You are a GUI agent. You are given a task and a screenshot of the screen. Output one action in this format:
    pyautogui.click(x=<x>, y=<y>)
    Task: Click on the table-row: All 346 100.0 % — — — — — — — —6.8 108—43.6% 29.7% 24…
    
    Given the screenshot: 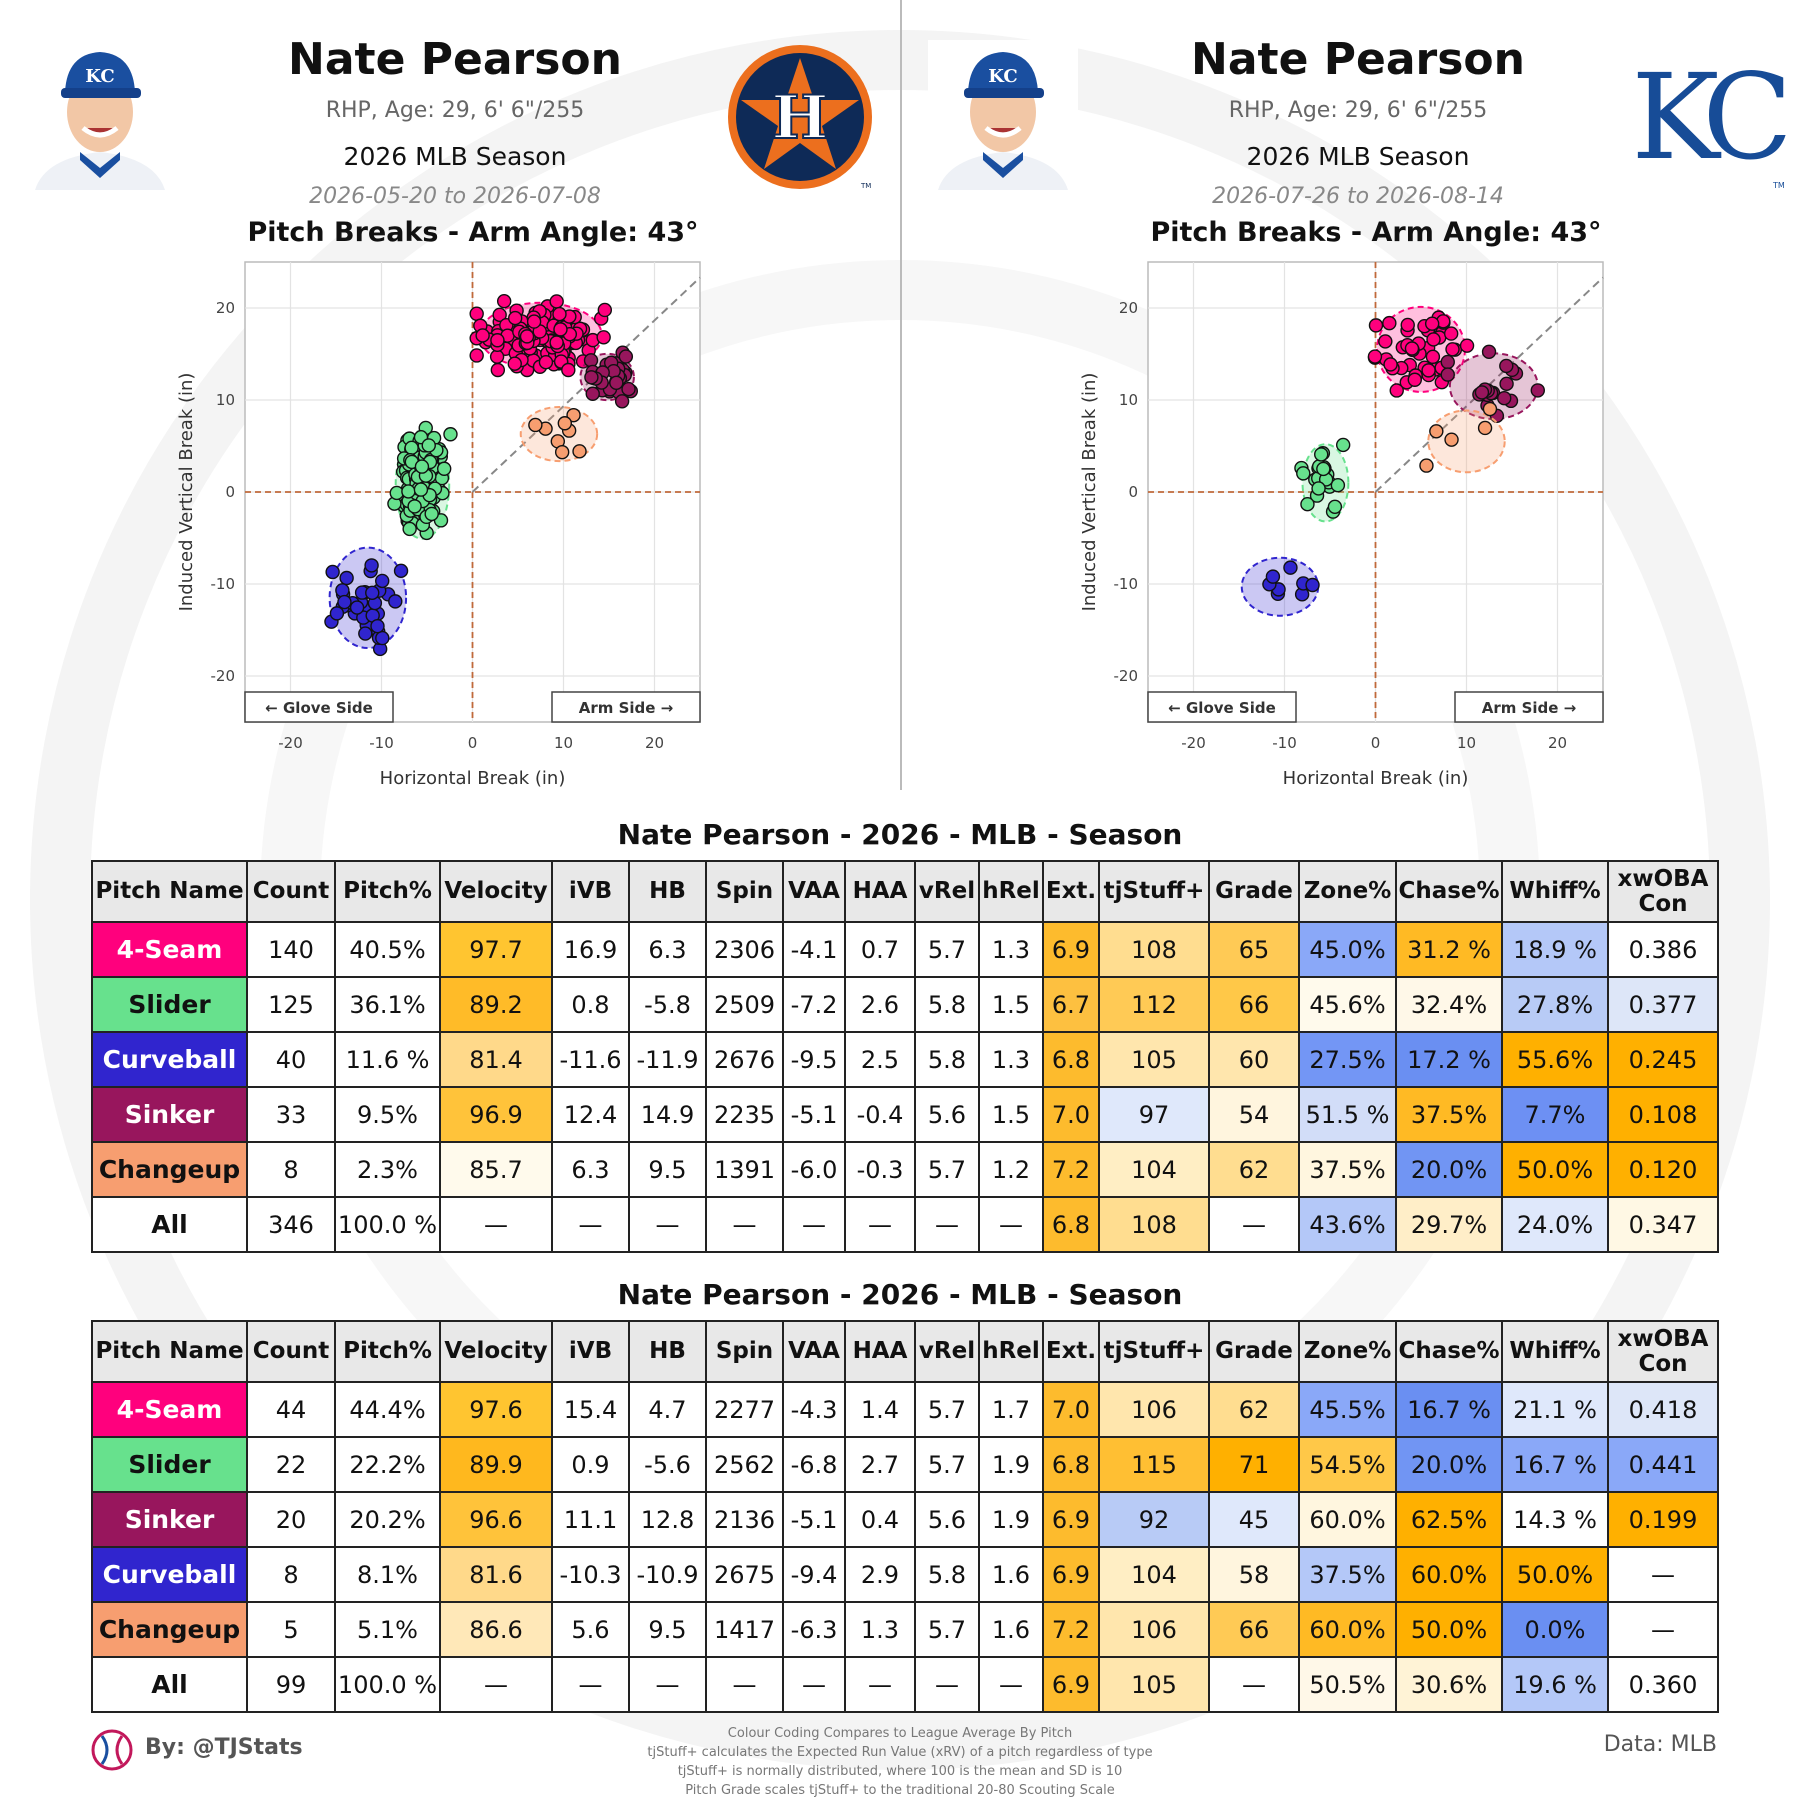 What is the action you would take?
    pyautogui.click(x=905, y=1224)
    